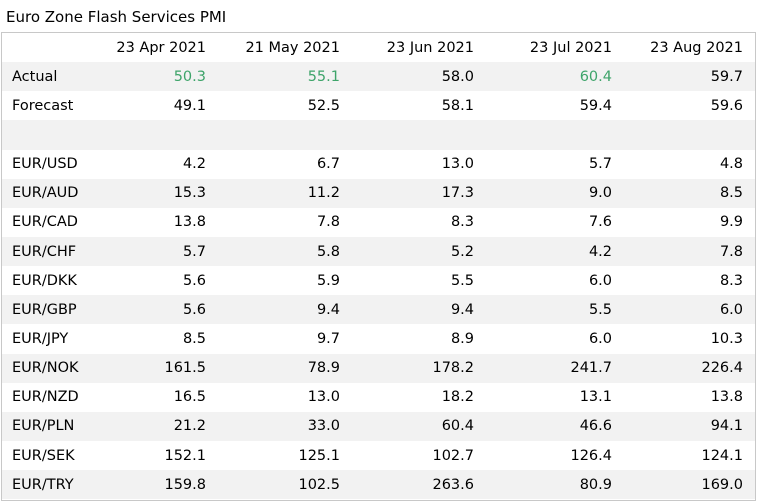 This screenshot has height=503, width=758. I want to click on row-label: EUR/GBP, so click(48, 310).